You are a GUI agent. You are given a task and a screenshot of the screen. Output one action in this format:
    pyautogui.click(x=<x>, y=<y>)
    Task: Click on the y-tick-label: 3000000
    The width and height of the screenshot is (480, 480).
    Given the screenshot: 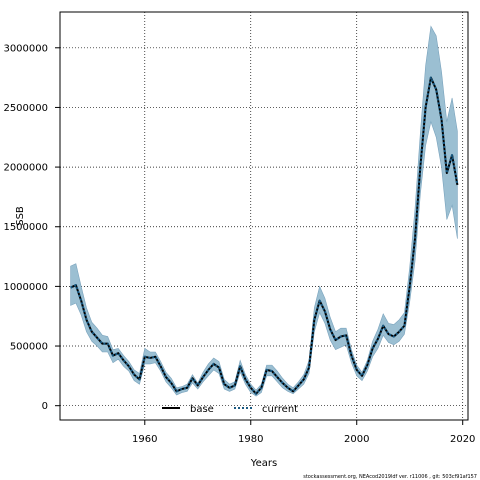 What is the action you would take?
    pyautogui.click(x=25, y=48)
    